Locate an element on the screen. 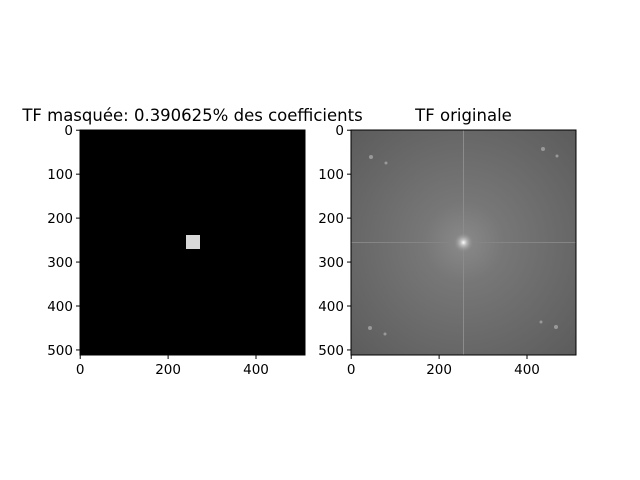 This screenshot has width=640, height=480. axes-title: TF originale is located at coordinates (463, 115).